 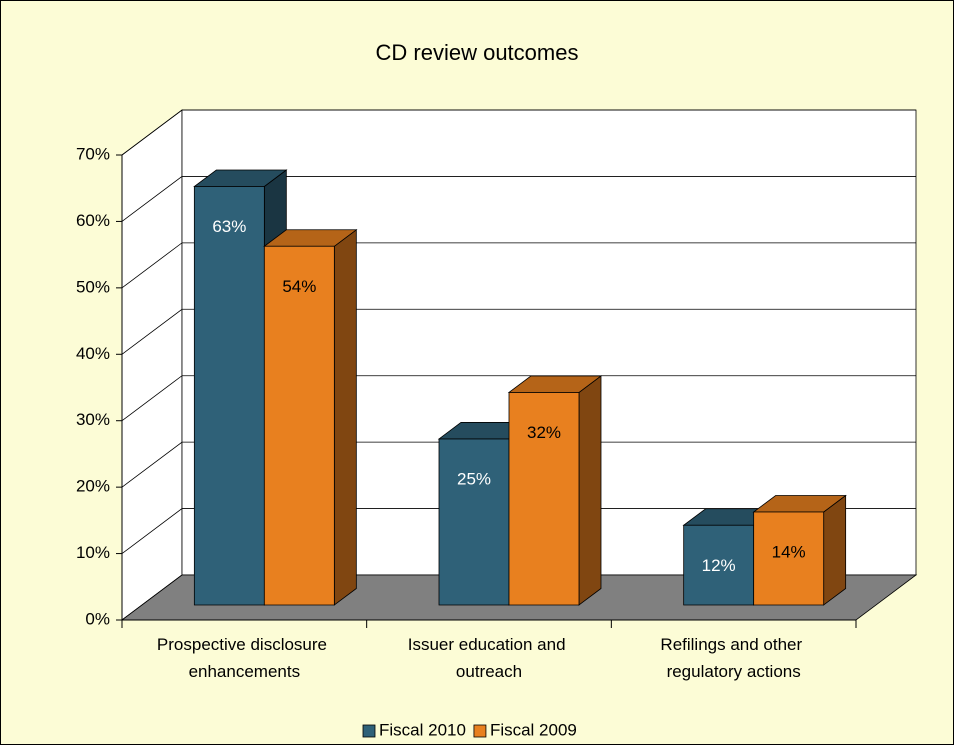 I want to click on legend: Fiscal 2010 Fiscal 2009, so click(x=469, y=729).